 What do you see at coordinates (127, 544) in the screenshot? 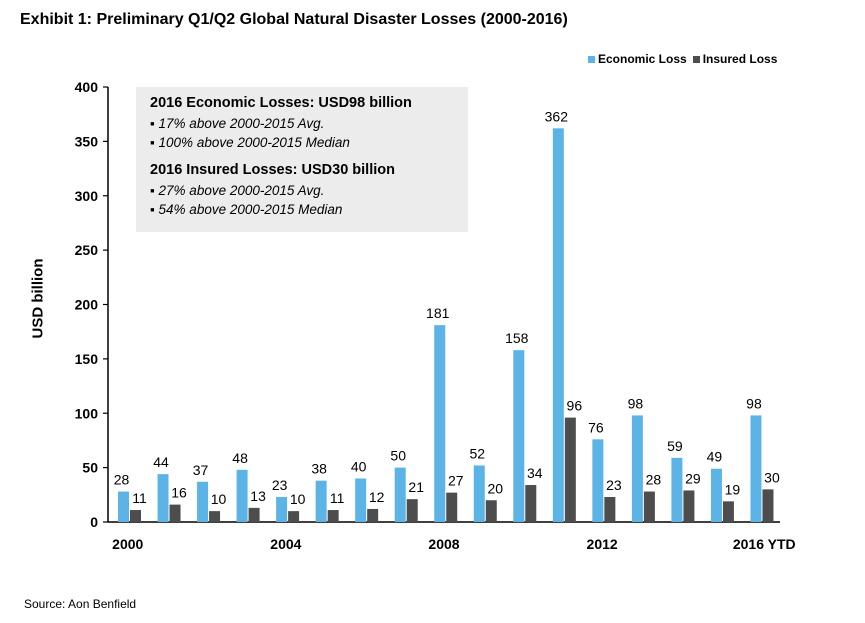
I see `x-tick-label: 2000` at bounding box center [127, 544].